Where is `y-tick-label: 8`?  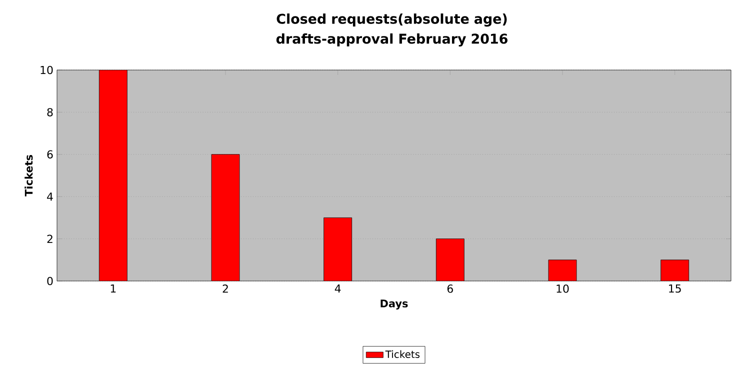
y-tick-label: 8 is located at coordinates (50, 112).